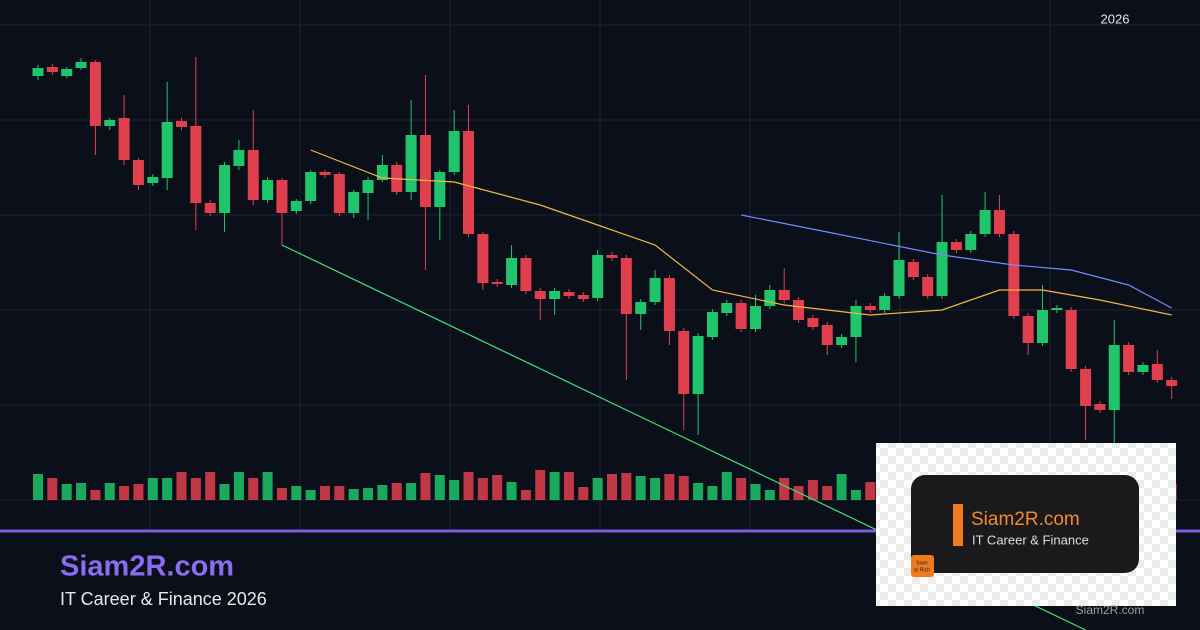 This screenshot has width=1200, height=630. What do you see at coordinates (1115, 18) in the screenshot?
I see `year-label: 2026` at bounding box center [1115, 18].